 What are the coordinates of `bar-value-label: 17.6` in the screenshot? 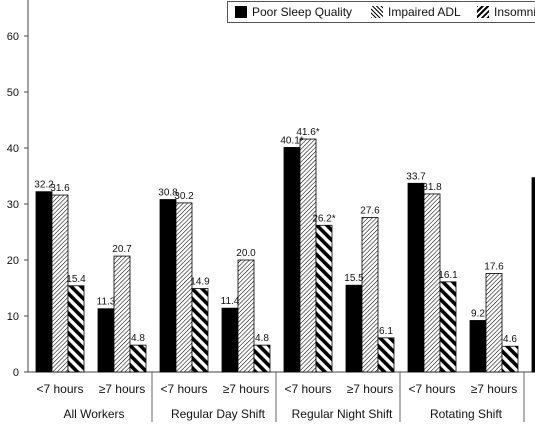 It's located at (494, 266).